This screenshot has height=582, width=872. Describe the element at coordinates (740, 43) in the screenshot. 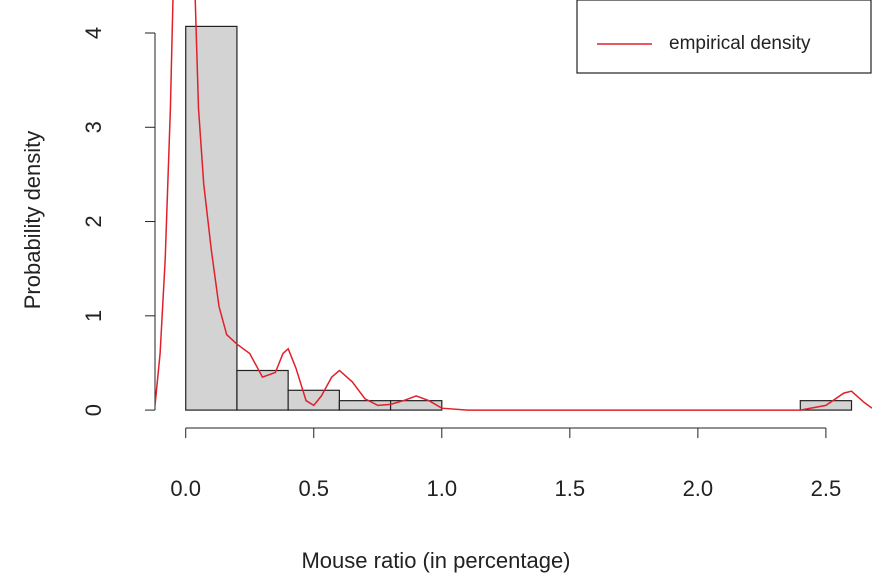

I see `legend-label: empirical density` at that location.